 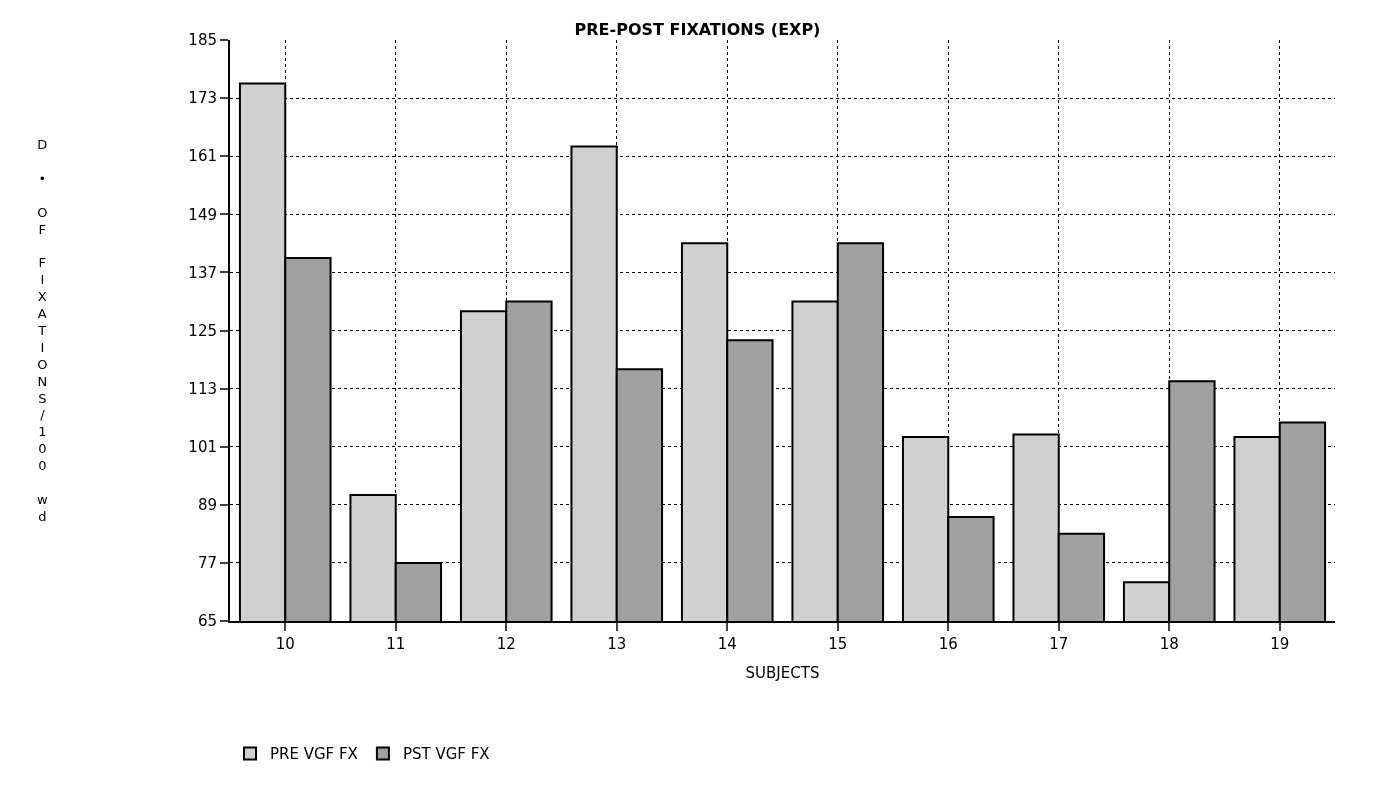 What do you see at coordinates (446, 754) in the screenshot?
I see `legend-label: PST VGF FX` at bounding box center [446, 754].